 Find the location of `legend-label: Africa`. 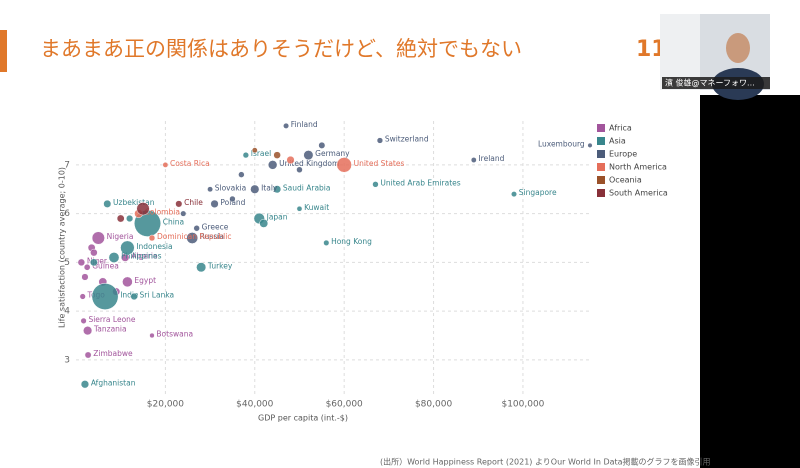

legend-label: Africa is located at coordinates (620, 128).